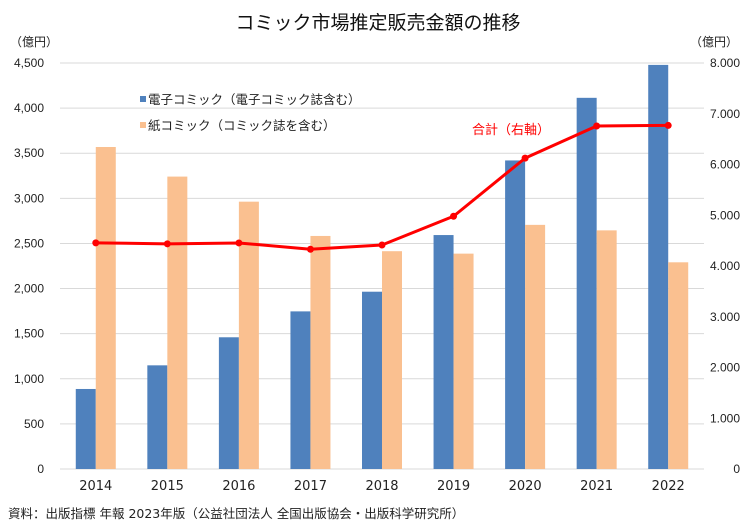 This screenshot has height=529, width=756. Describe the element at coordinates (596, 486) in the screenshot. I see `x-tick-label: 2021` at that location.